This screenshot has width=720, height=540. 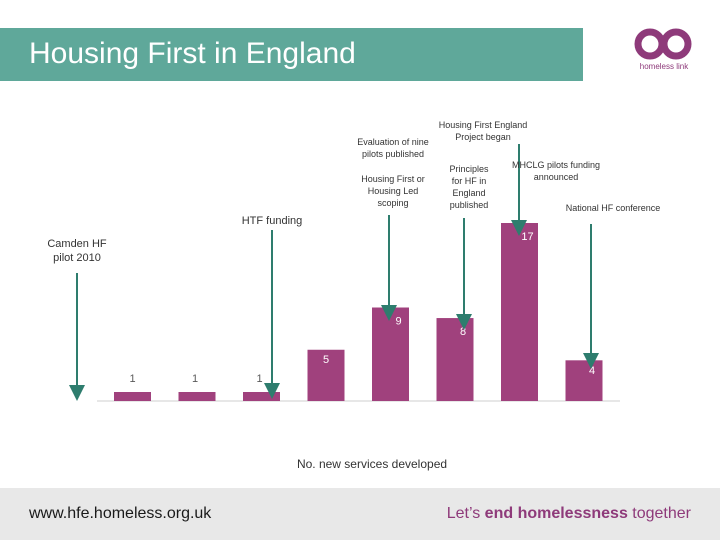 What do you see at coordinates (664, 66) in the screenshot?
I see `logo-text: homeless link` at bounding box center [664, 66].